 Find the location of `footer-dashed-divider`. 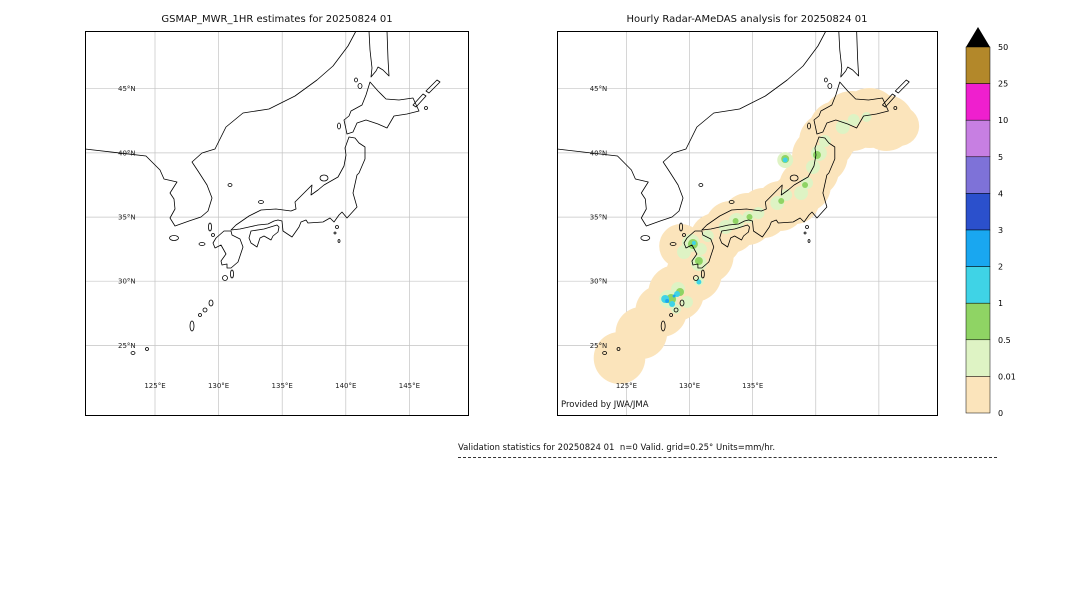

footer-dashed-divider is located at coordinates (727, 457).